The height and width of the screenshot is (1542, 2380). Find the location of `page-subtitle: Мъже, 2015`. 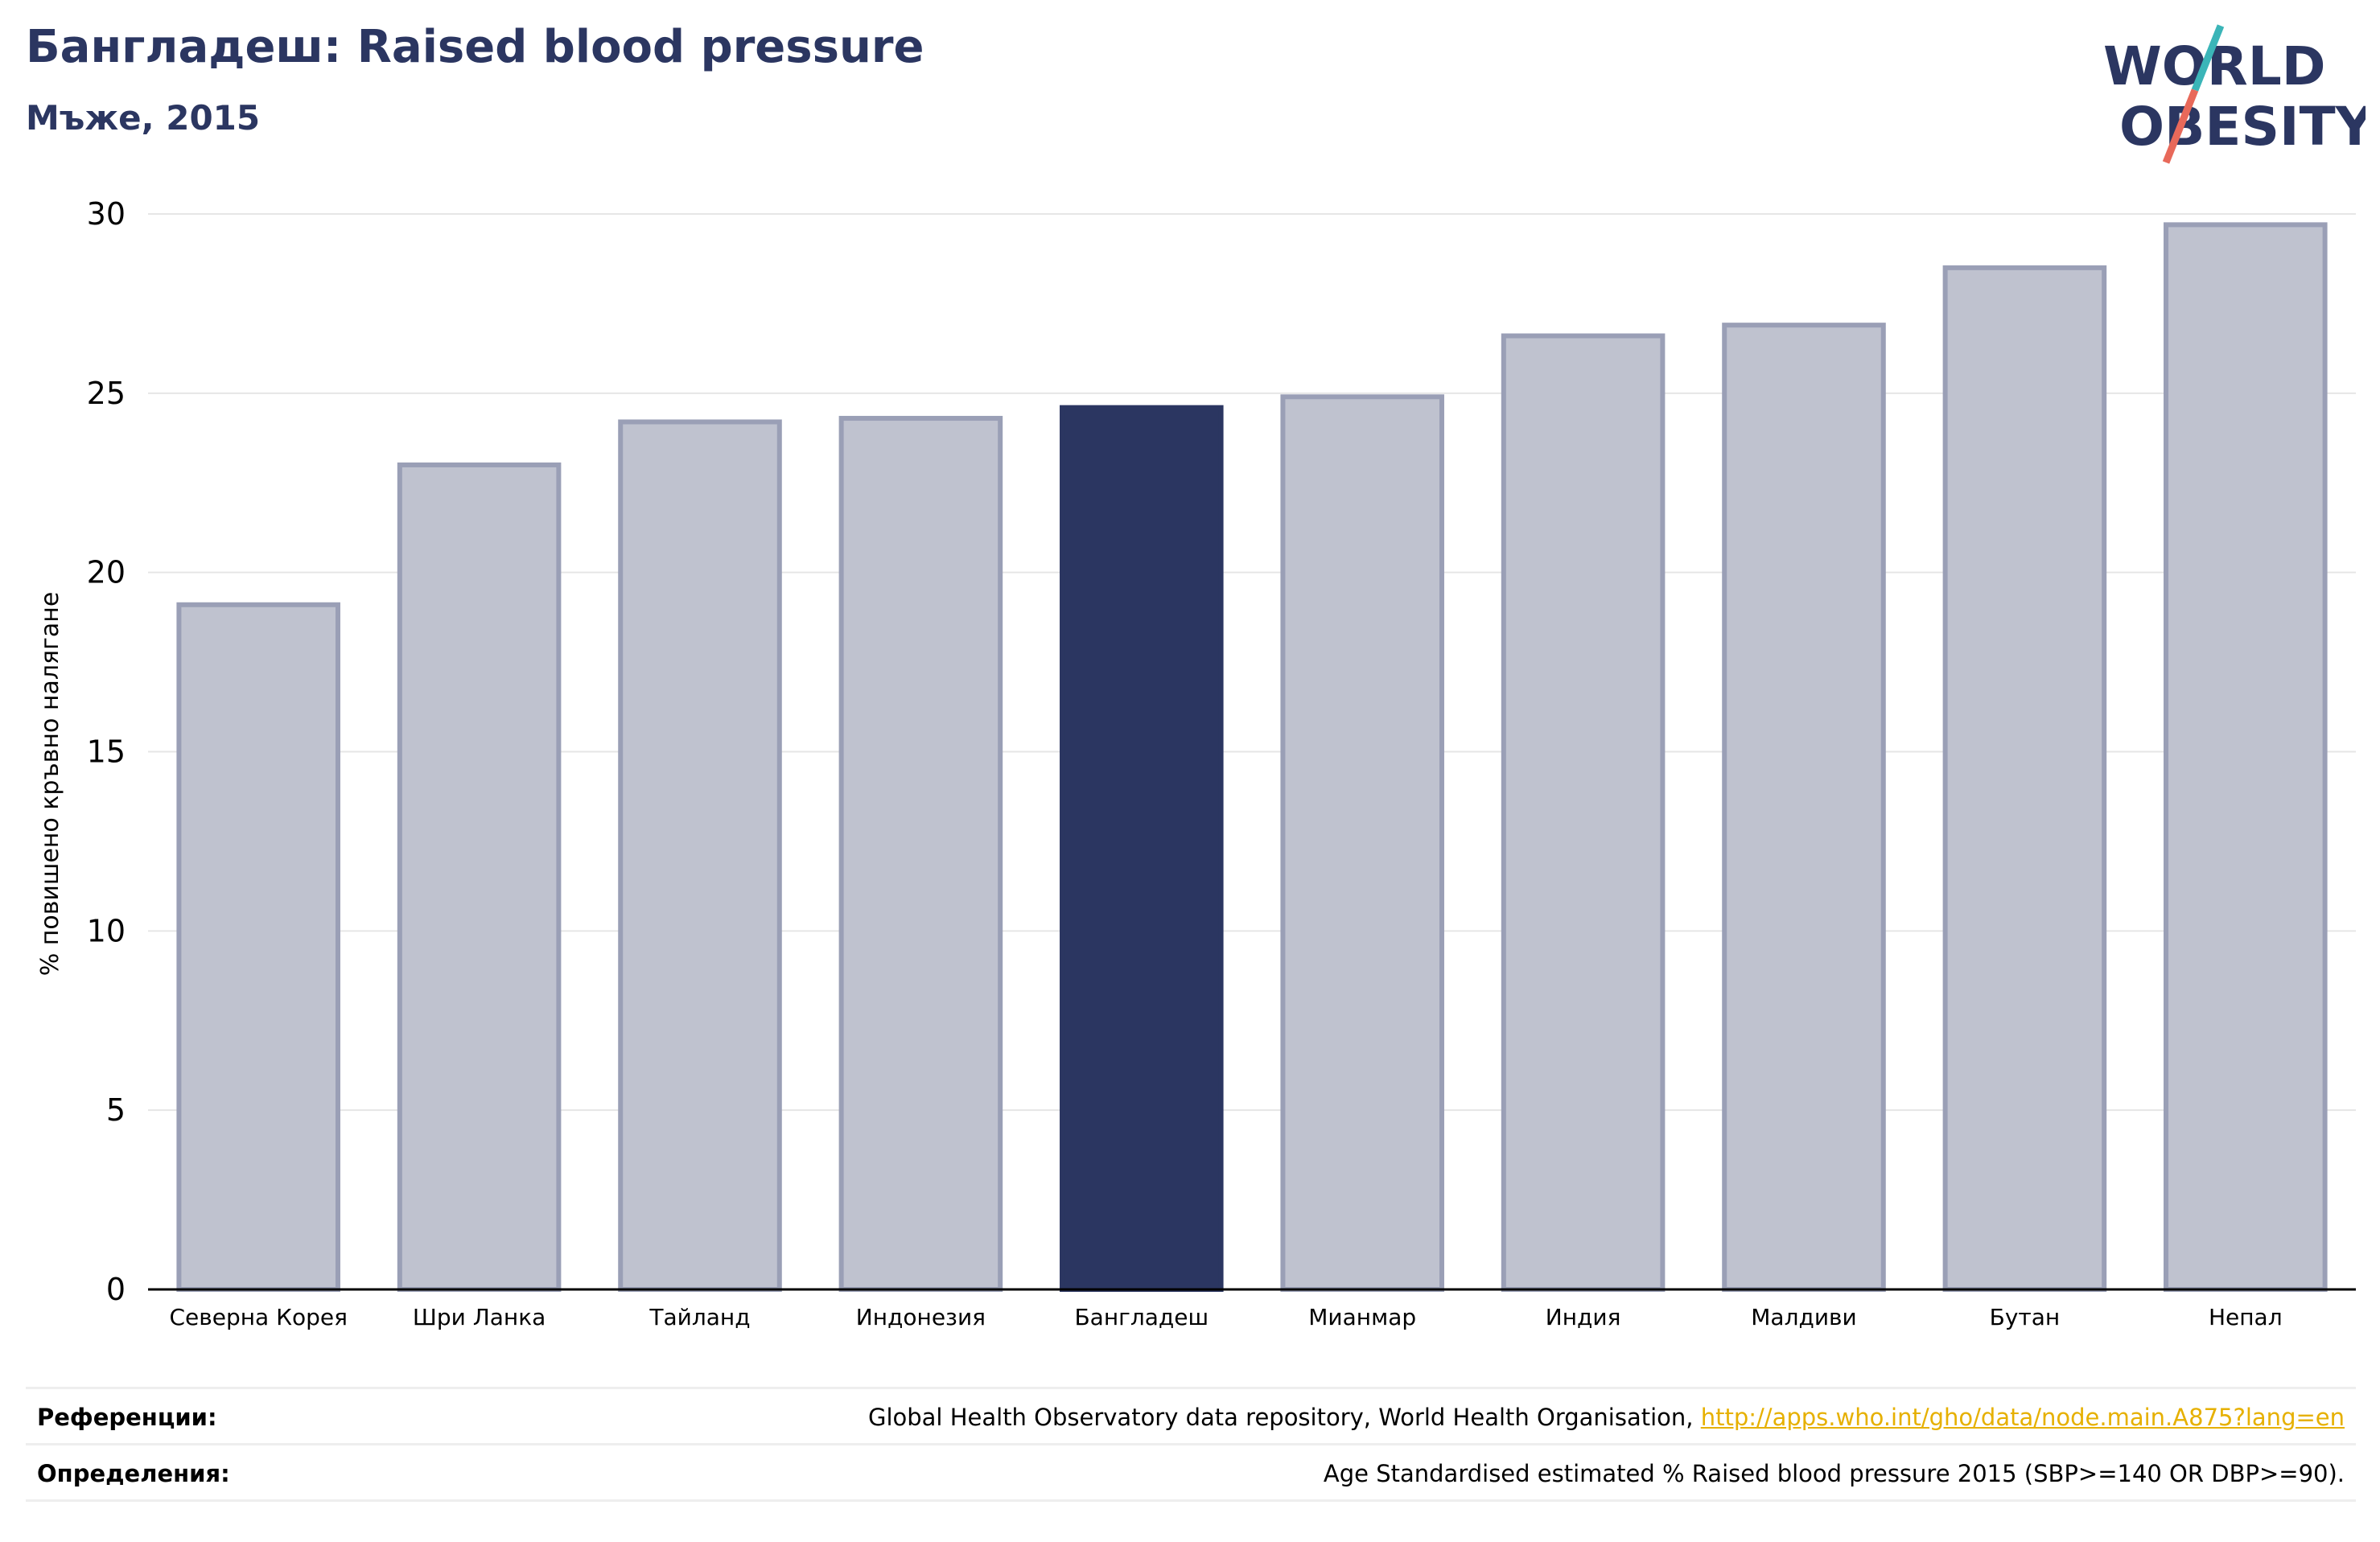

page-subtitle: Мъже, 2015 is located at coordinates (143, 118).